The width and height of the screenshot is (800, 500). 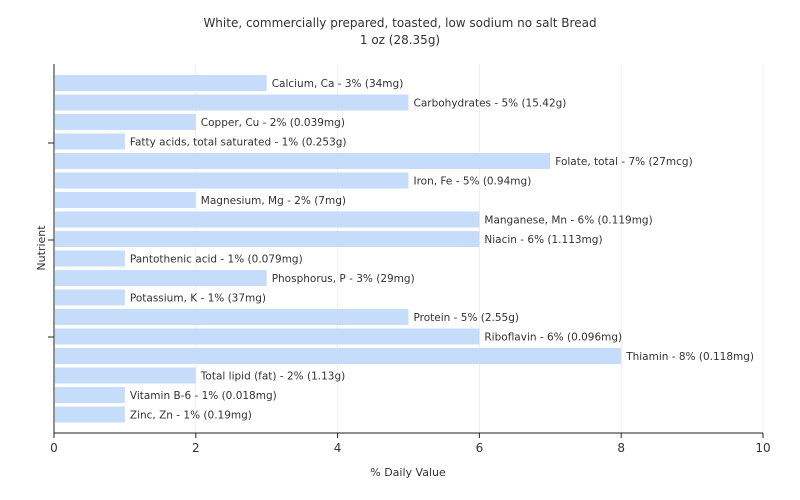 What do you see at coordinates (553, 338) in the screenshot?
I see `bar-label: Riboflavin - 6% (0.096mg)` at bounding box center [553, 338].